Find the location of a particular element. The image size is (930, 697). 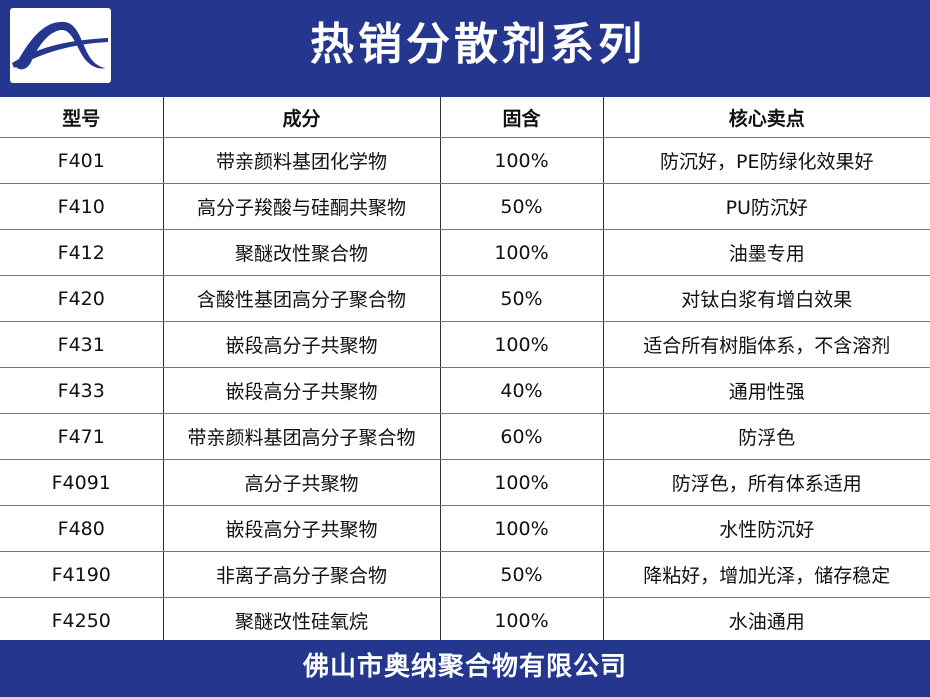

table-row: F4190 非离子高分子聚合物 50% 降粘好，增加光泽，储存稳定 is located at coordinates (465, 574).